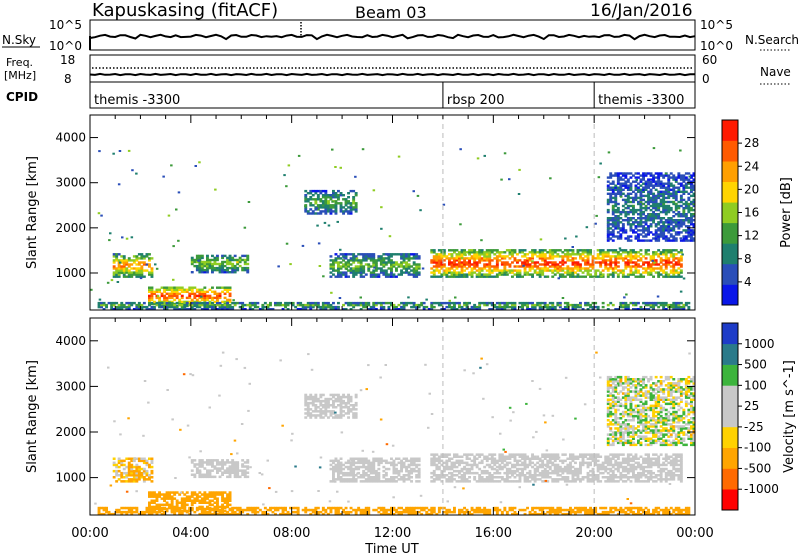 The image size is (800, 554). What do you see at coordinates (70, 228) in the screenshot?
I see `y-tick-label: 2000` at bounding box center [70, 228].